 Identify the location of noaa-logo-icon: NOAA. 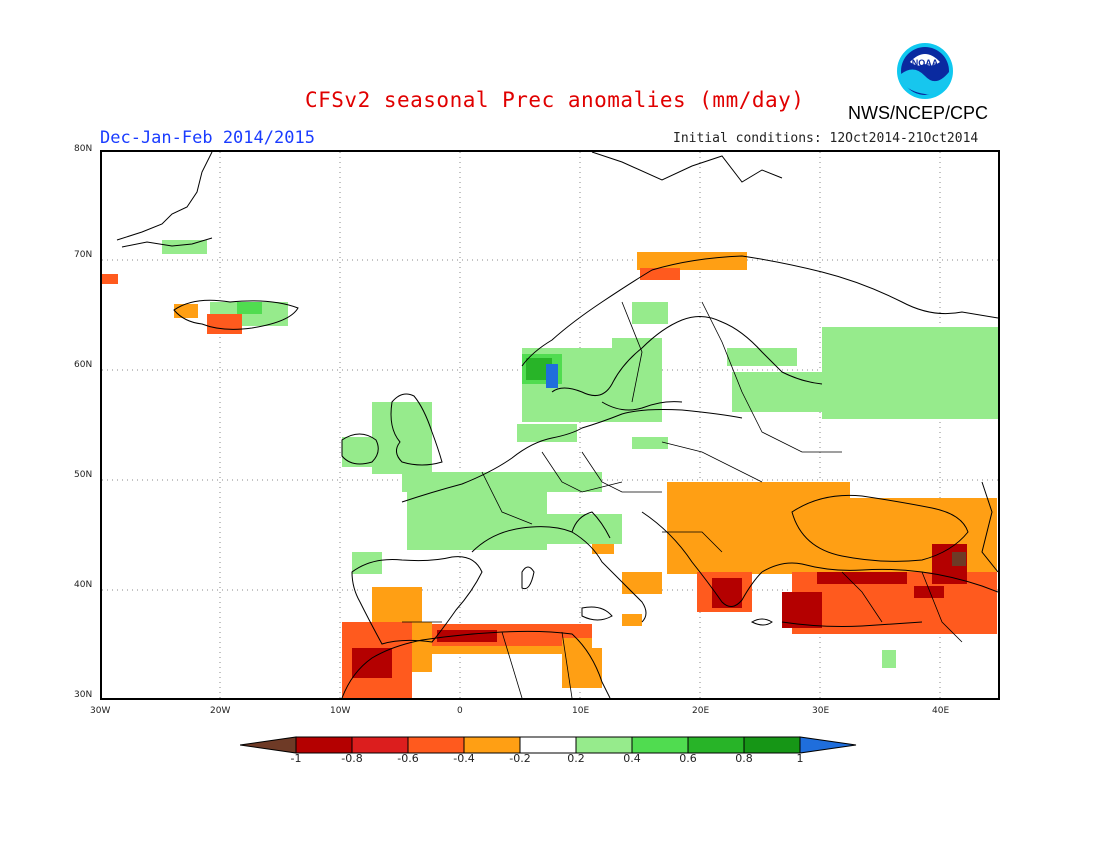
(925, 71).